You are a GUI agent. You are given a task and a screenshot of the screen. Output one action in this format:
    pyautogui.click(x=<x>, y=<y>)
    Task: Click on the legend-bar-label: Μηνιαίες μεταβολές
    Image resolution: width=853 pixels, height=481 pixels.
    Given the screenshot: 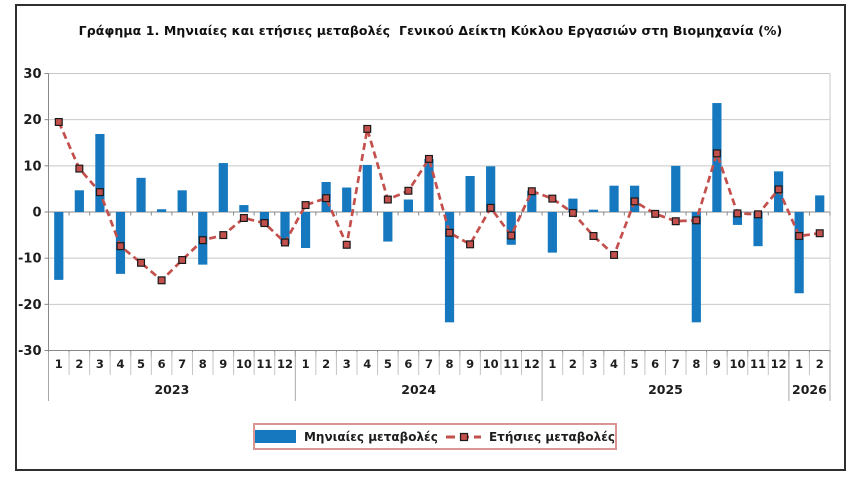 What is the action you would take?
    pyautogui.click(x=370, y=436)
    